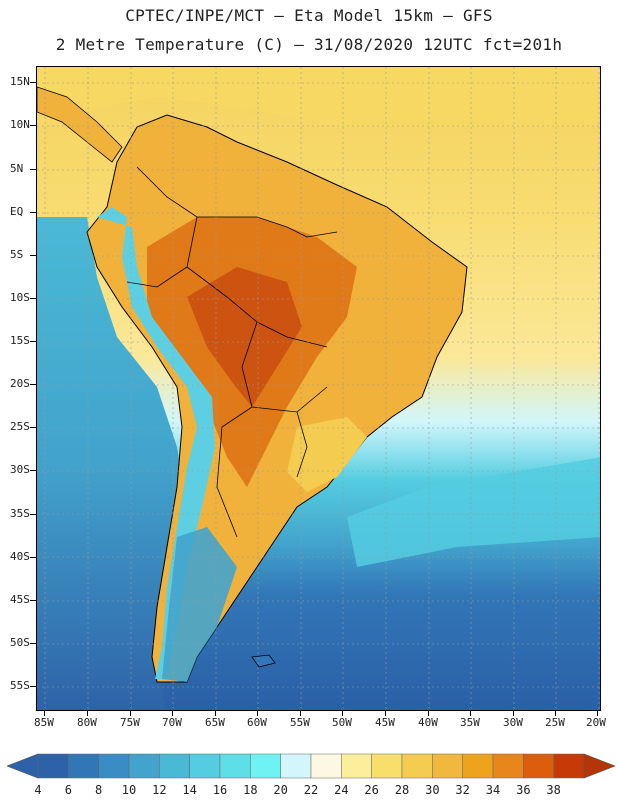 The image size is (618, 800). I want to click on lat-label: 5N, so click(17, 168).